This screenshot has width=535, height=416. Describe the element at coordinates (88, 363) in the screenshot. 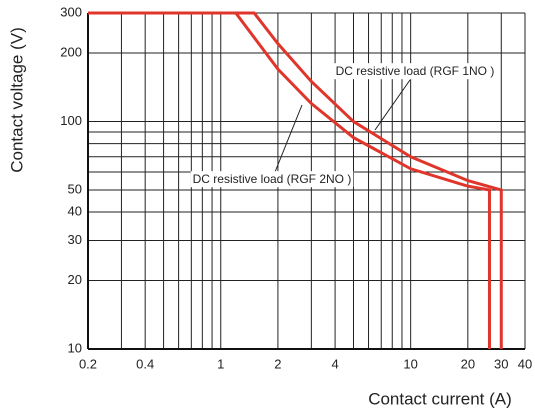

I see `x-tick-label: 0.2` at that location.